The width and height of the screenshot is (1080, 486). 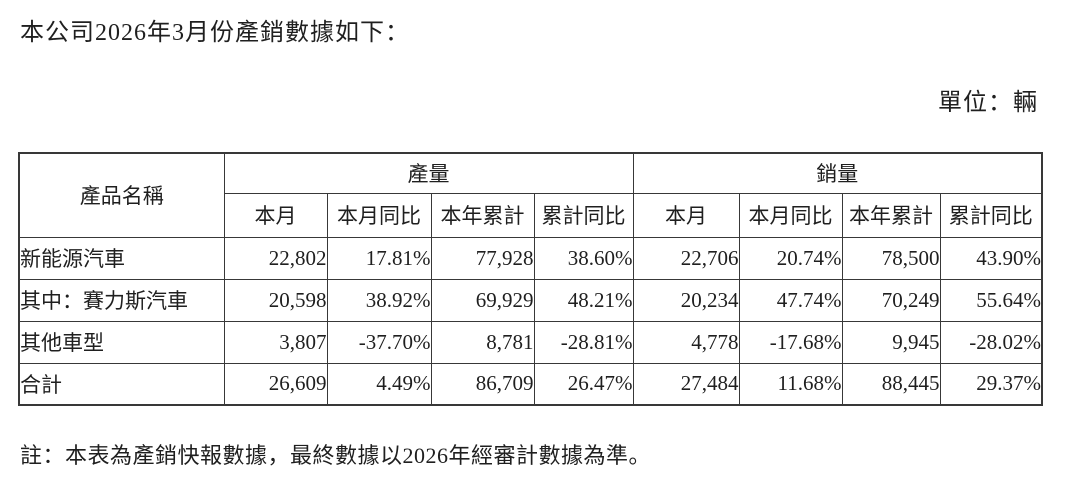 What do you see at coordinates (991, 342) in the screenshot?
I see `cell-sales-ytd-yoy: -28.02%` at bounding box center [991, 342].